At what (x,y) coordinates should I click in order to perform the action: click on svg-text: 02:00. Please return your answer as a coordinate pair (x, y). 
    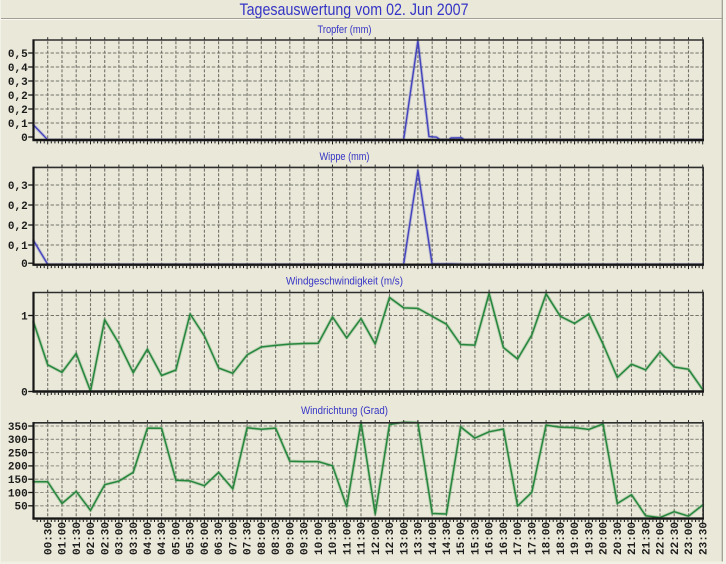
    Looking at the image, I should click on (92, 538).